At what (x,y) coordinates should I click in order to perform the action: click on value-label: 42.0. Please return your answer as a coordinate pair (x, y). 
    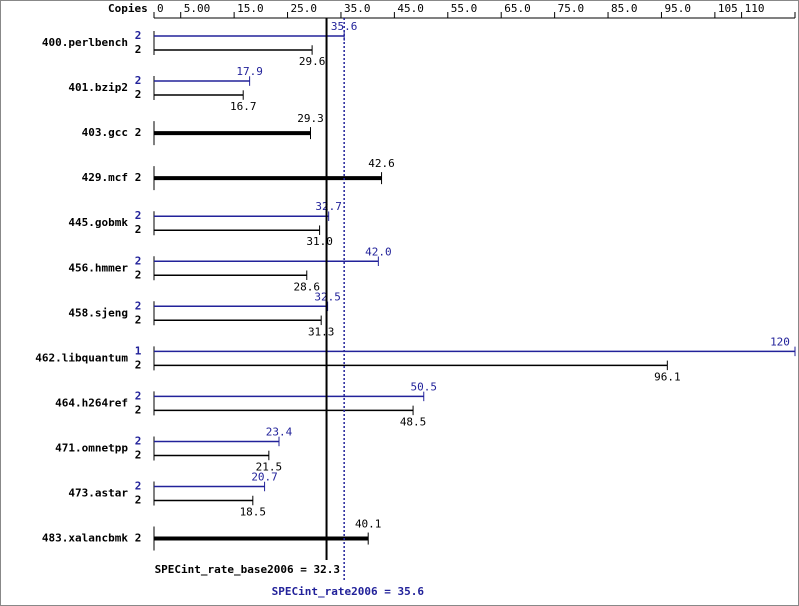
    Looking at the image, I should click on (378, 251).